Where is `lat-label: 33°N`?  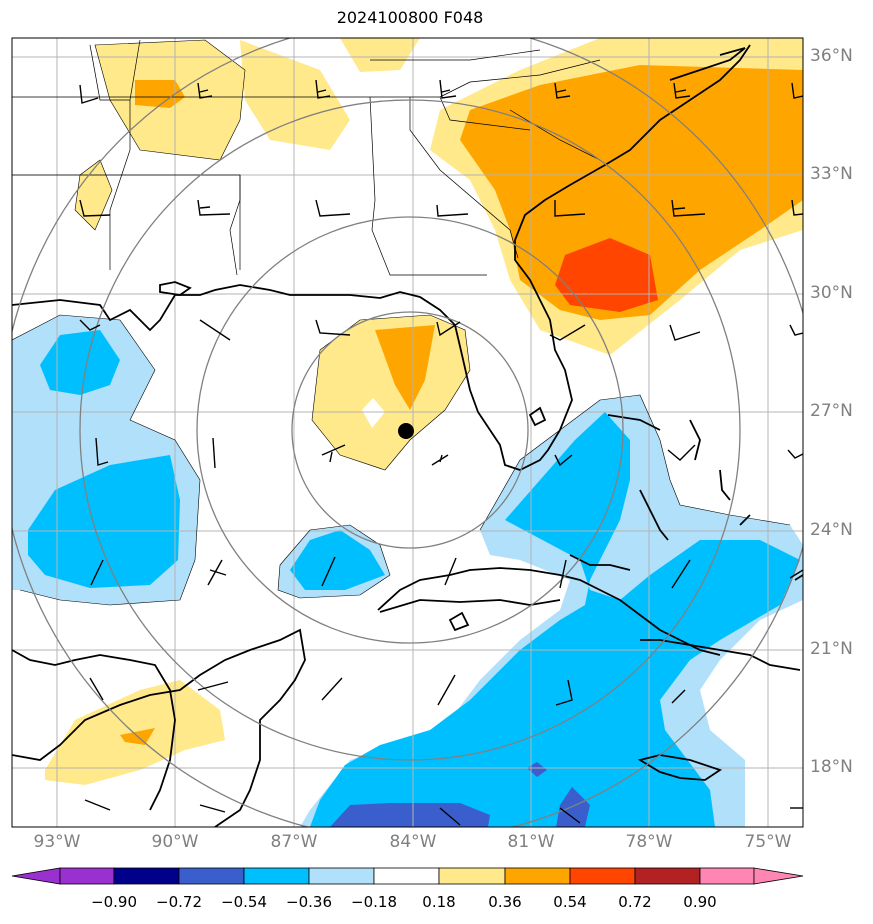 lat-label: 33°N is located at coordinates (831, 174).